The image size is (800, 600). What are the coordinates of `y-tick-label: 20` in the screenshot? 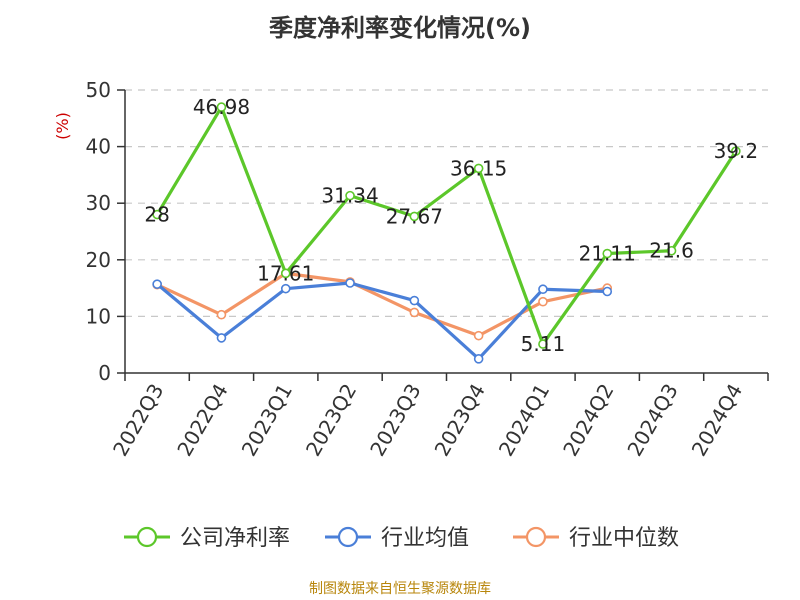 It's located at (98, 260).